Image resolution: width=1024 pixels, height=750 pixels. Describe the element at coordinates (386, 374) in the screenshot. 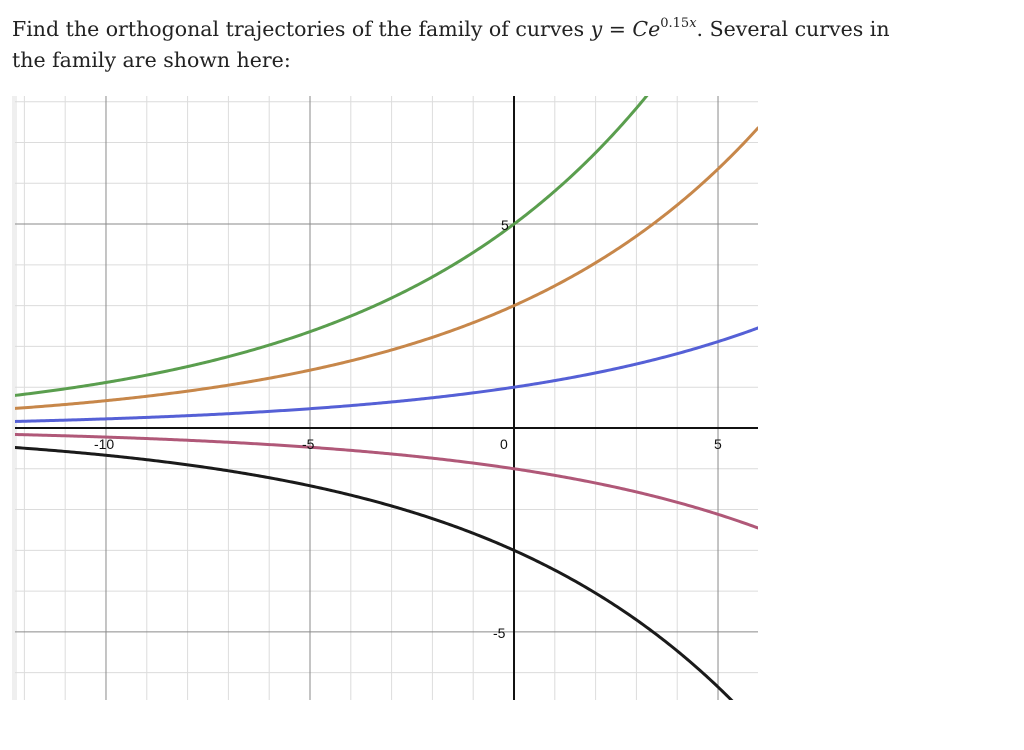

I see `curve-c1` at that location.